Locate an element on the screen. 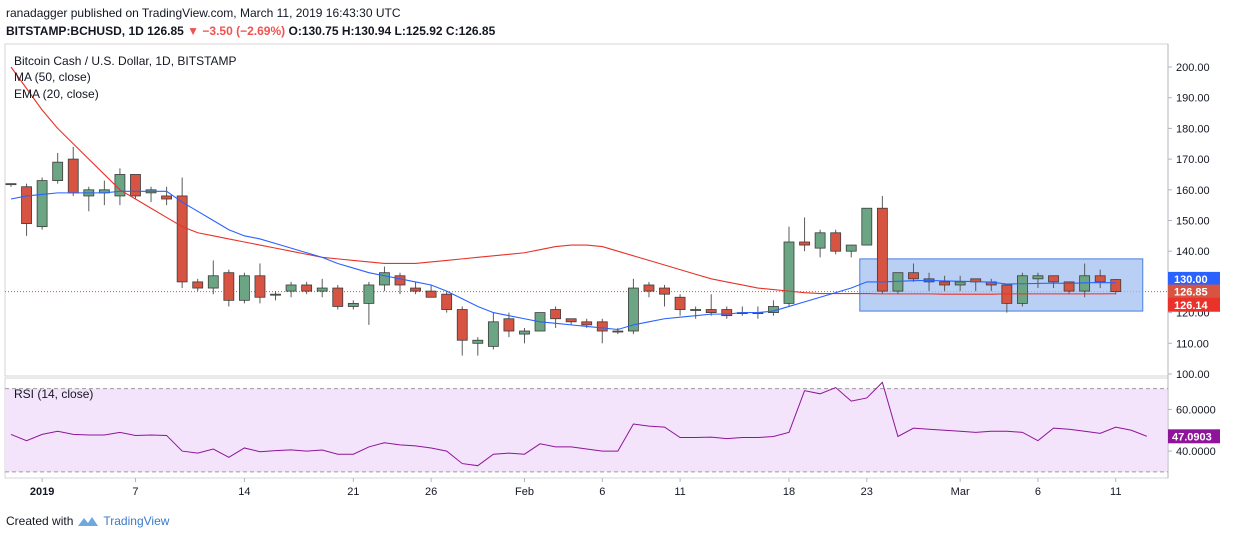  tradingview-logo-icon is located at coordinates (88, 521).